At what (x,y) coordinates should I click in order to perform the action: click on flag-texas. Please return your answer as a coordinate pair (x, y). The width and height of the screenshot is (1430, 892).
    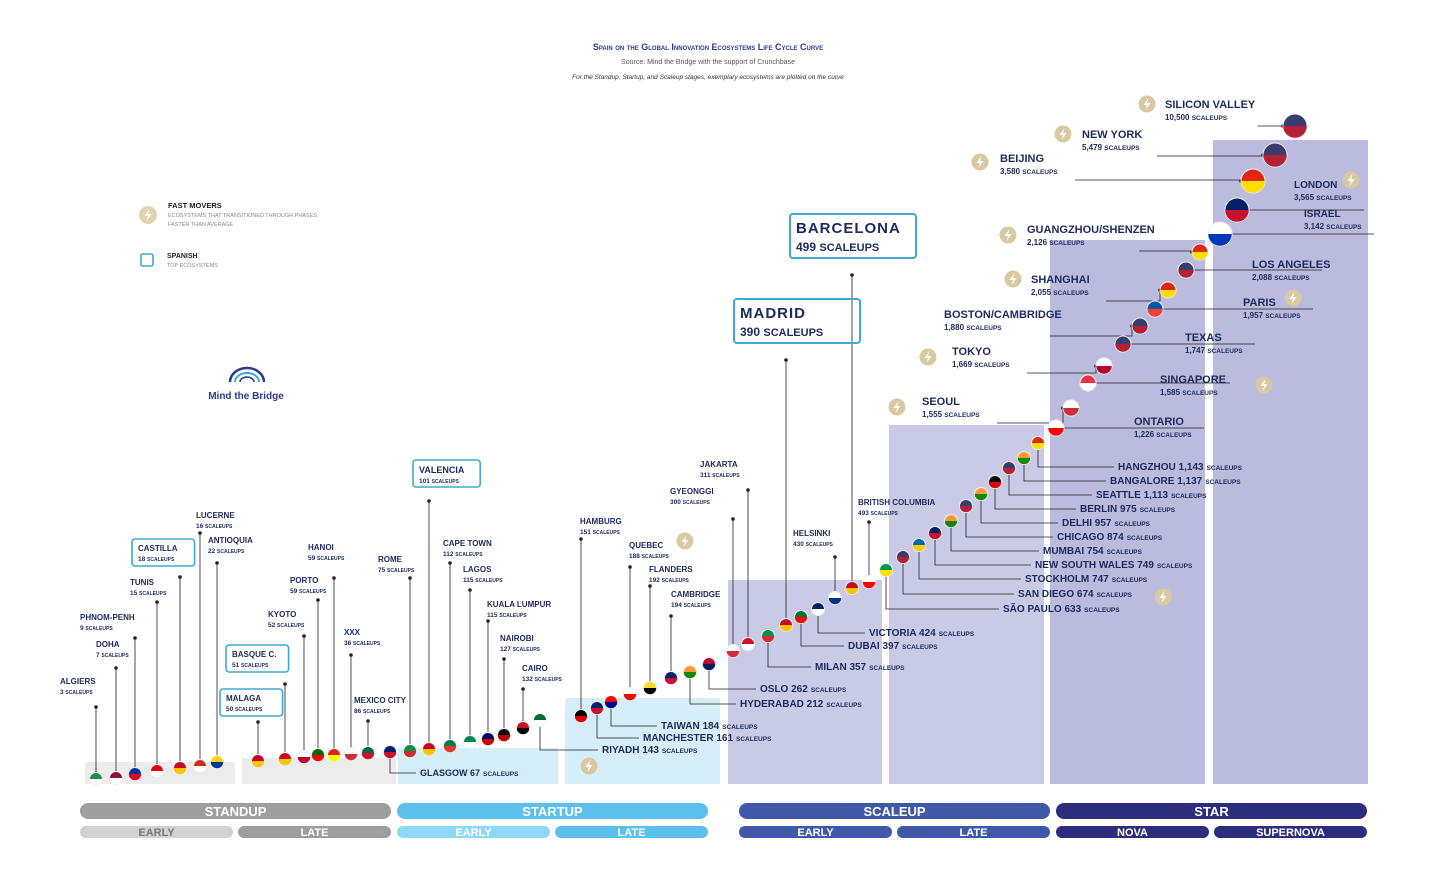
    Looking at the image, I should click on (1123, 344).